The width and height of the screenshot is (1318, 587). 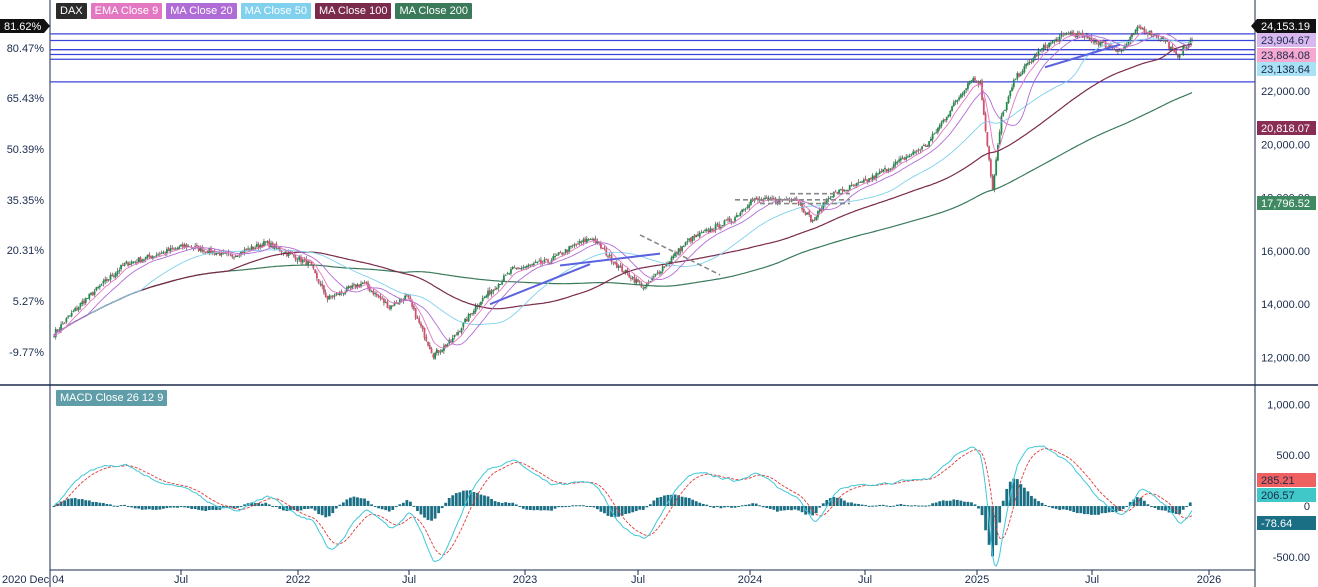 I want to click on legend-symbol: DAX, so click(x=71, y=11).